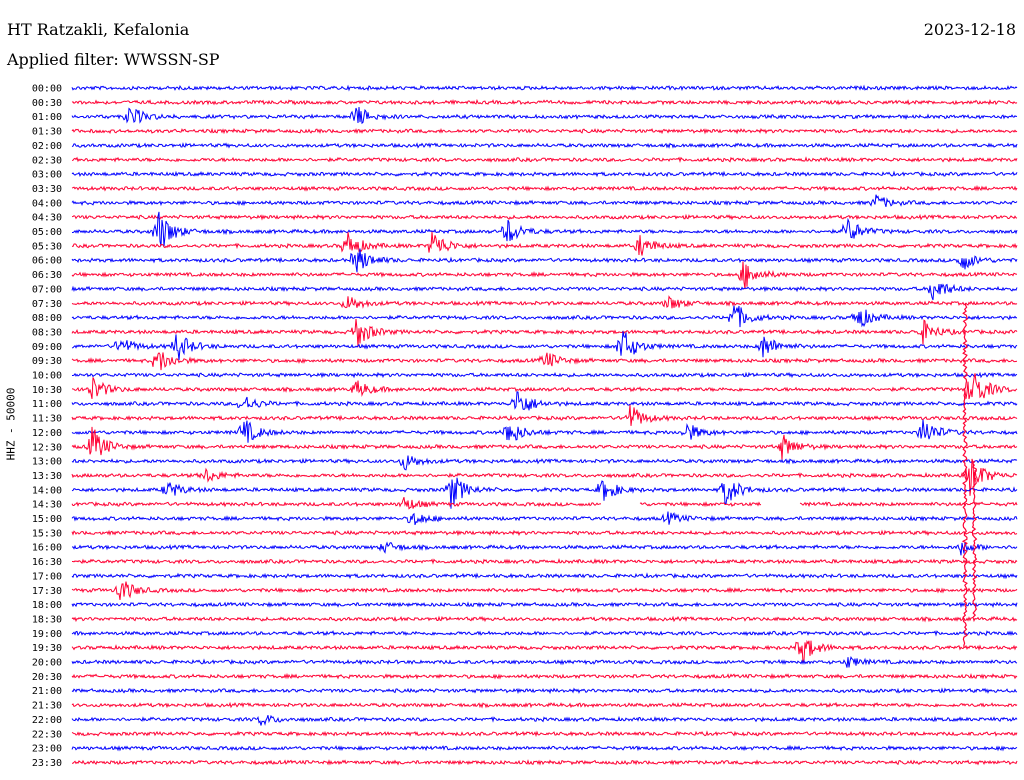 The height and width of the screenshot is (780, 1024). I want to click on row-time-label: 21:00, so click(47, 691).